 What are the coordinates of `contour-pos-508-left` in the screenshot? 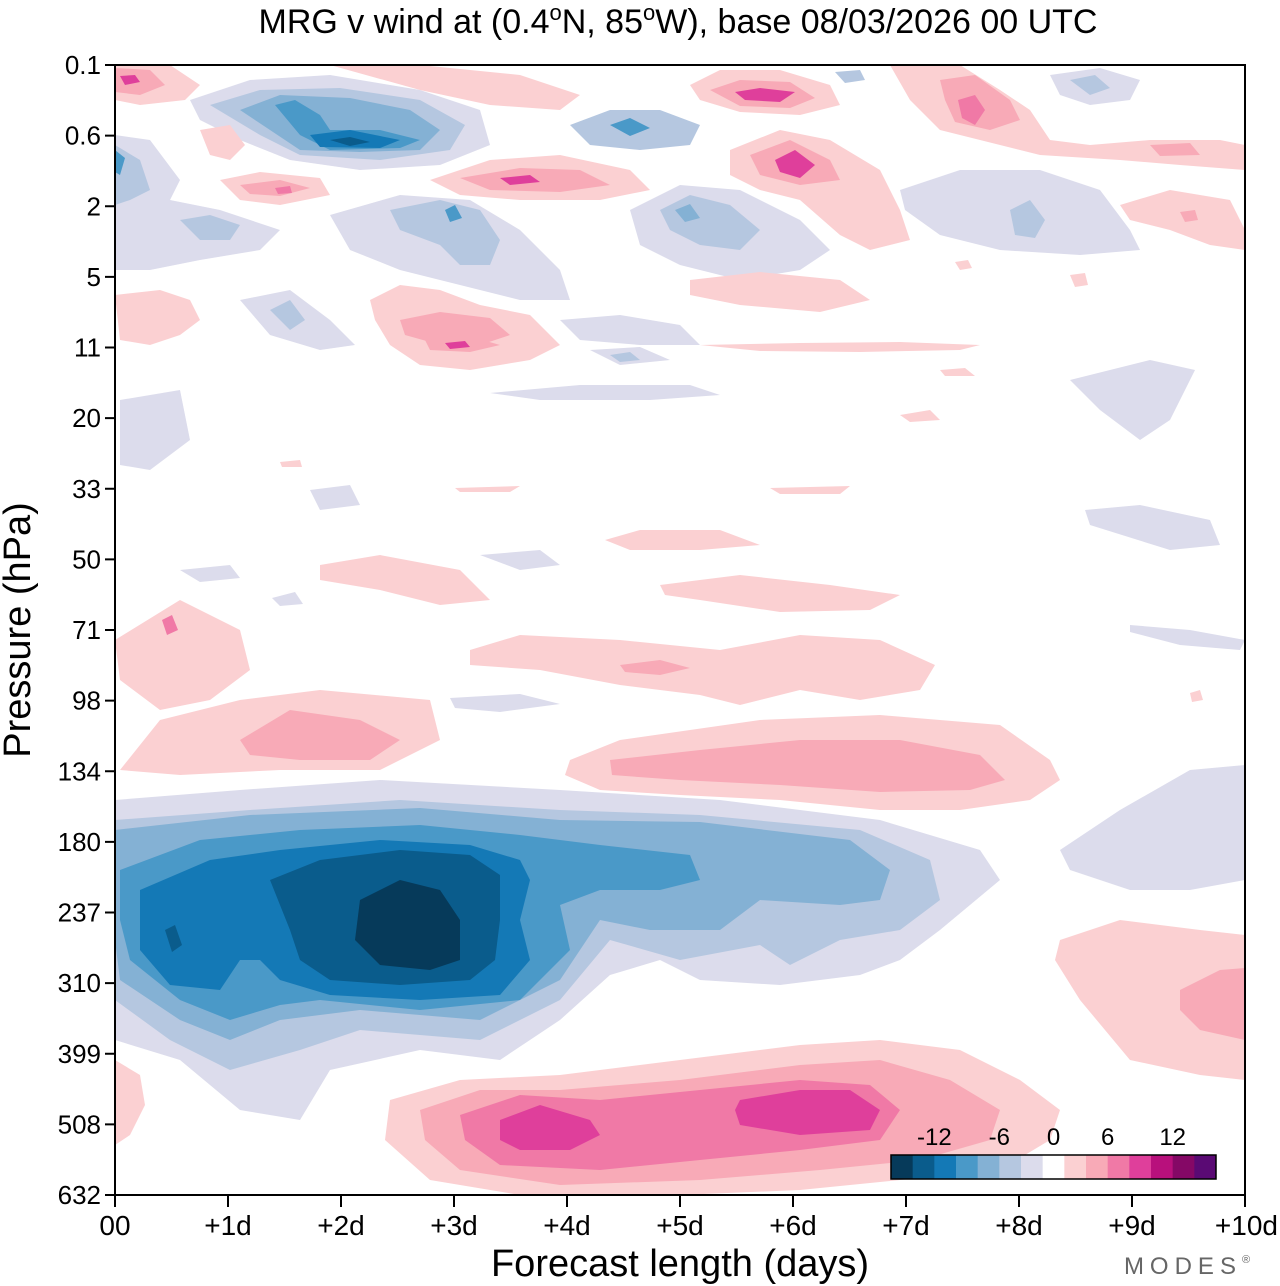 It's located at (130, 1102).